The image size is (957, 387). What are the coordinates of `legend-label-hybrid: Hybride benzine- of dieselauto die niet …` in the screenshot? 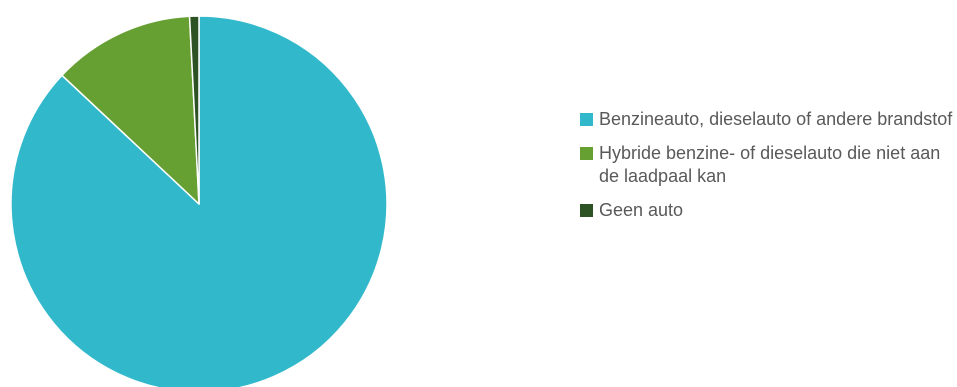 It's located at (770, 164).